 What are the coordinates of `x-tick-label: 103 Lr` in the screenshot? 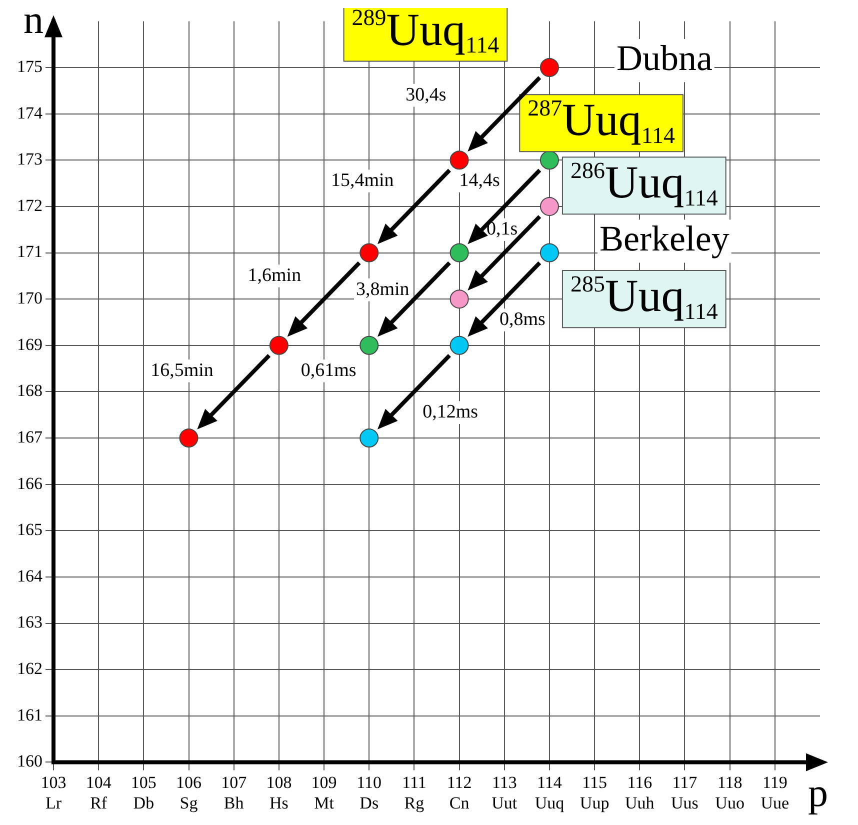 It's located at (53, 792).